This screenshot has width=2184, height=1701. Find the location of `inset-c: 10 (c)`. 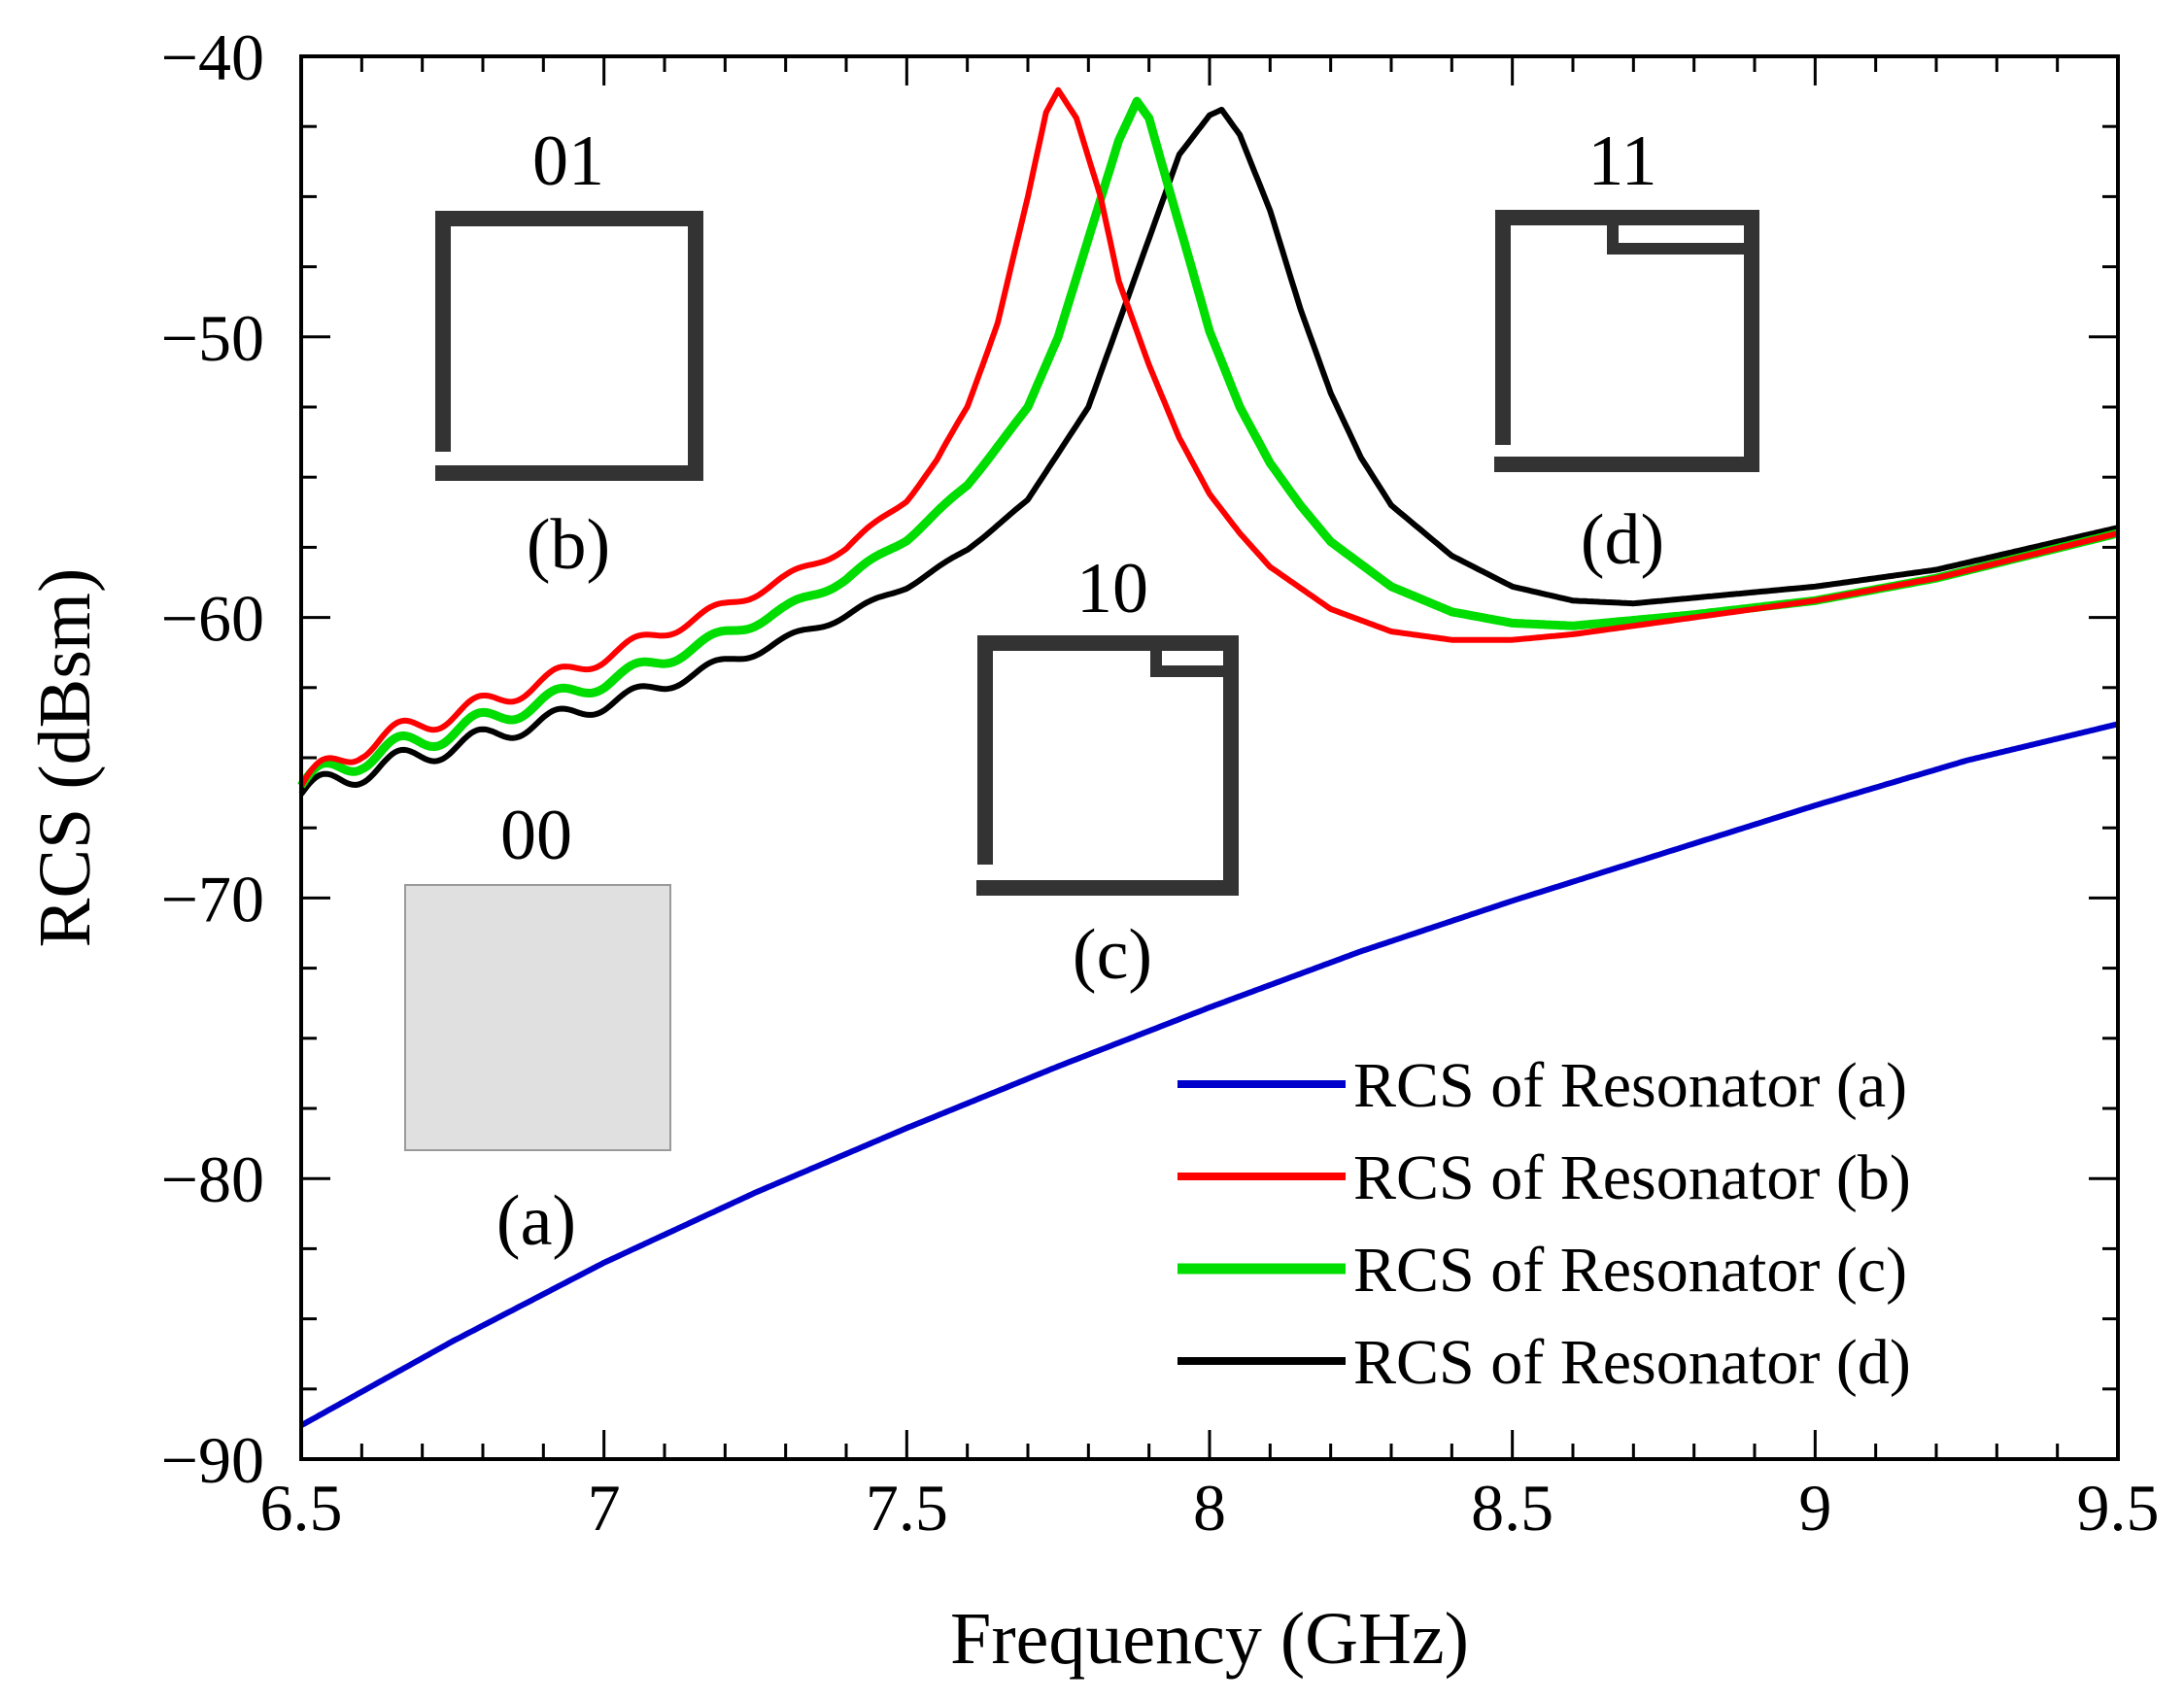

inset-c: 10 (c) is located at coordinates (1107, 772).